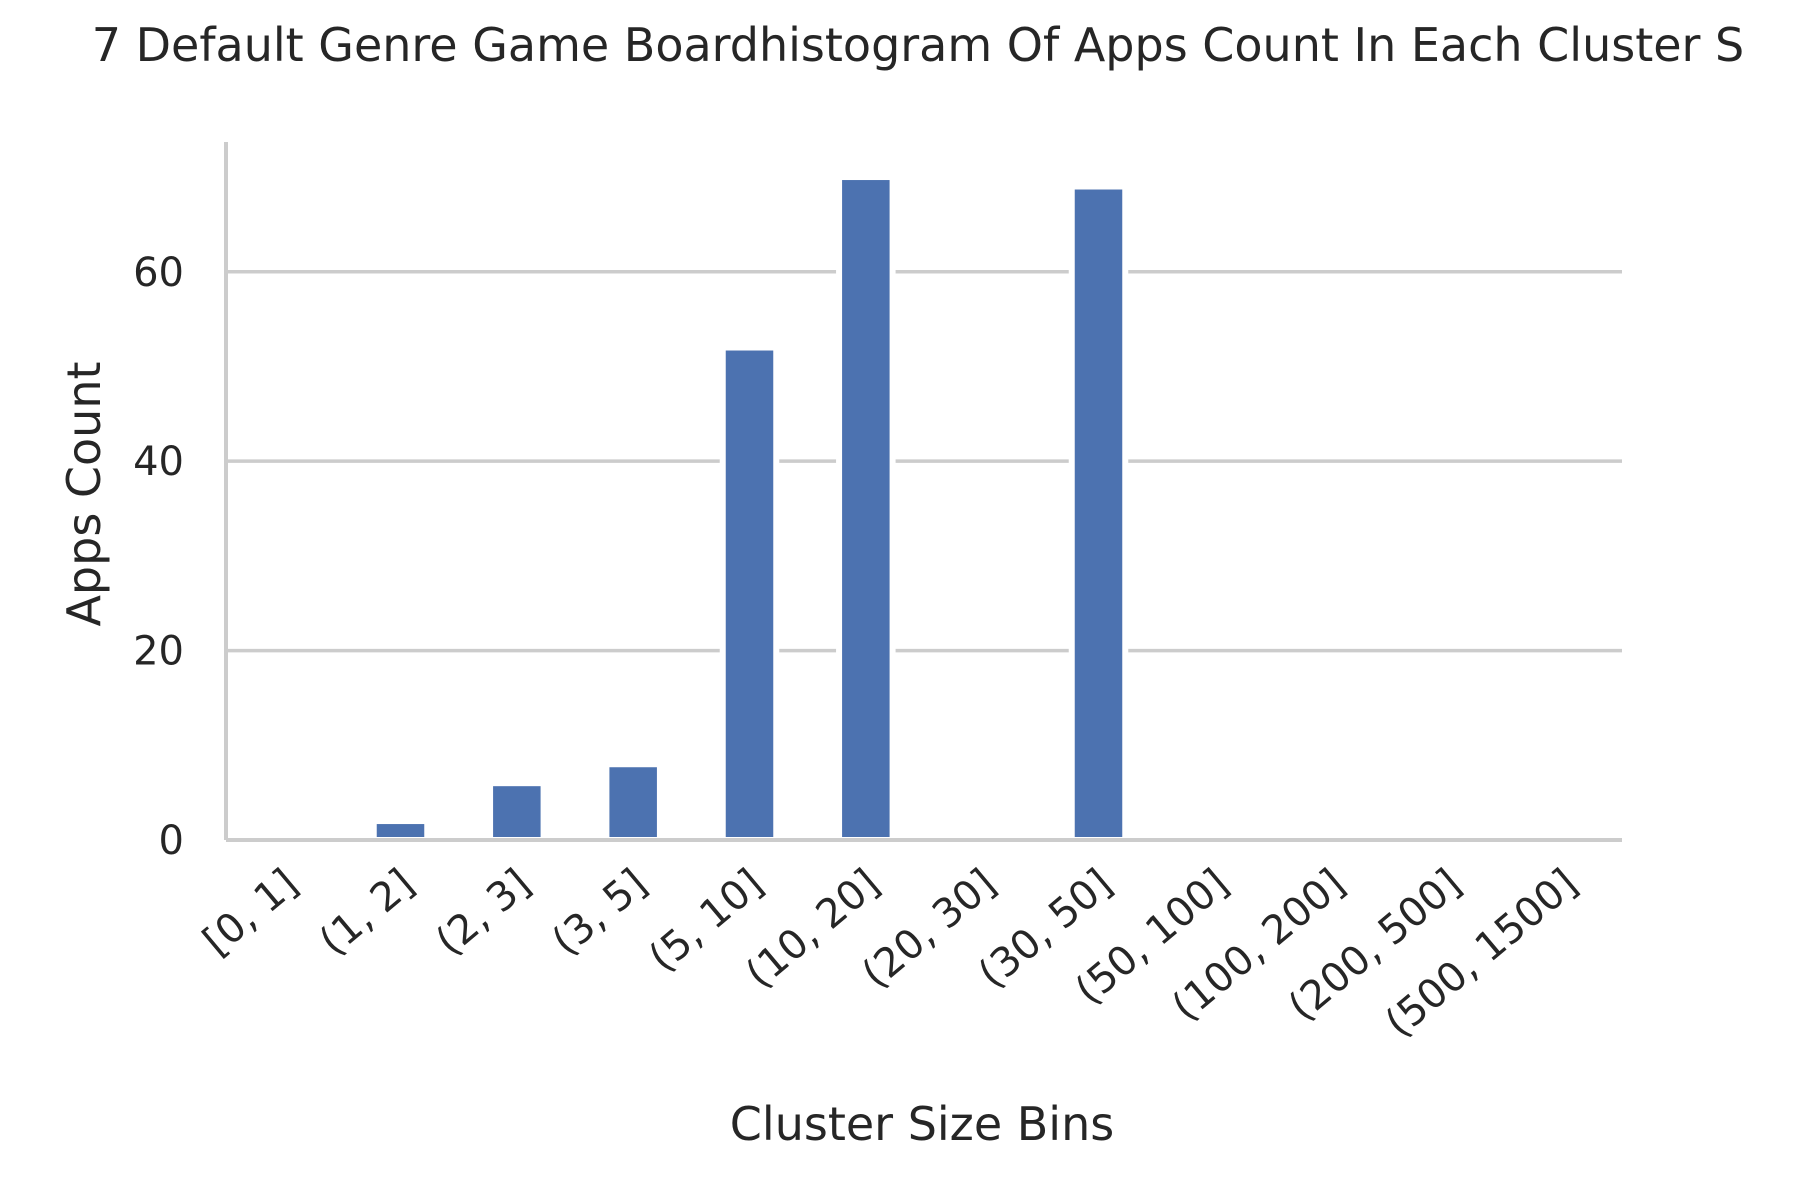 This screenshot has height=1200, width=1800. I want to click on x-tick-label: (3, 5], so click(600, 912).